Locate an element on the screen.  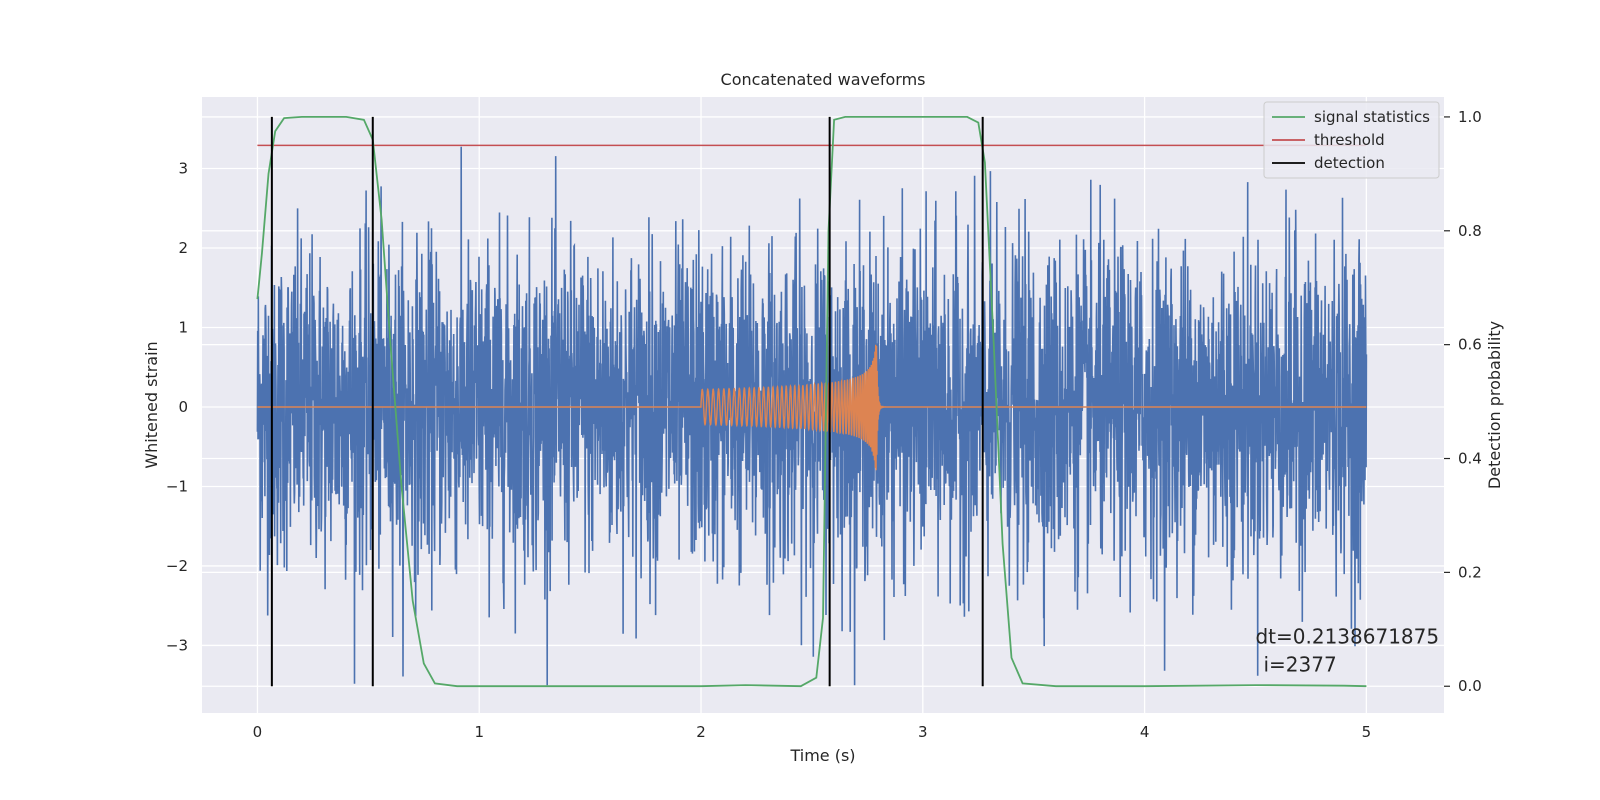
annotation-dt: dt=0.2138671875 is located at coordinates (1347, 637).